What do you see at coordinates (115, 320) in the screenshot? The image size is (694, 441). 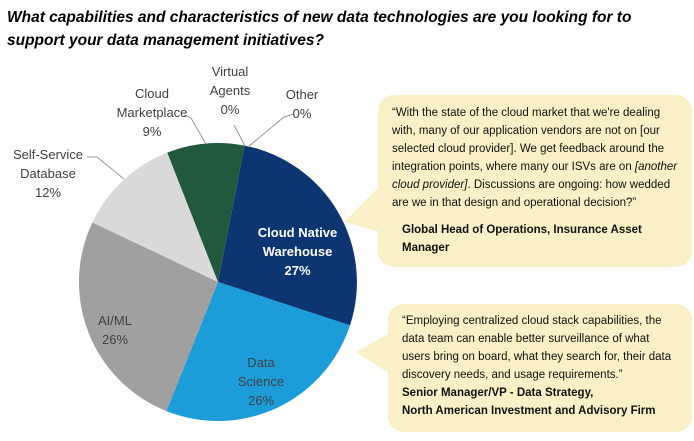 I see `pie-label-text: AI/ML` at bounding box center [115, 320].